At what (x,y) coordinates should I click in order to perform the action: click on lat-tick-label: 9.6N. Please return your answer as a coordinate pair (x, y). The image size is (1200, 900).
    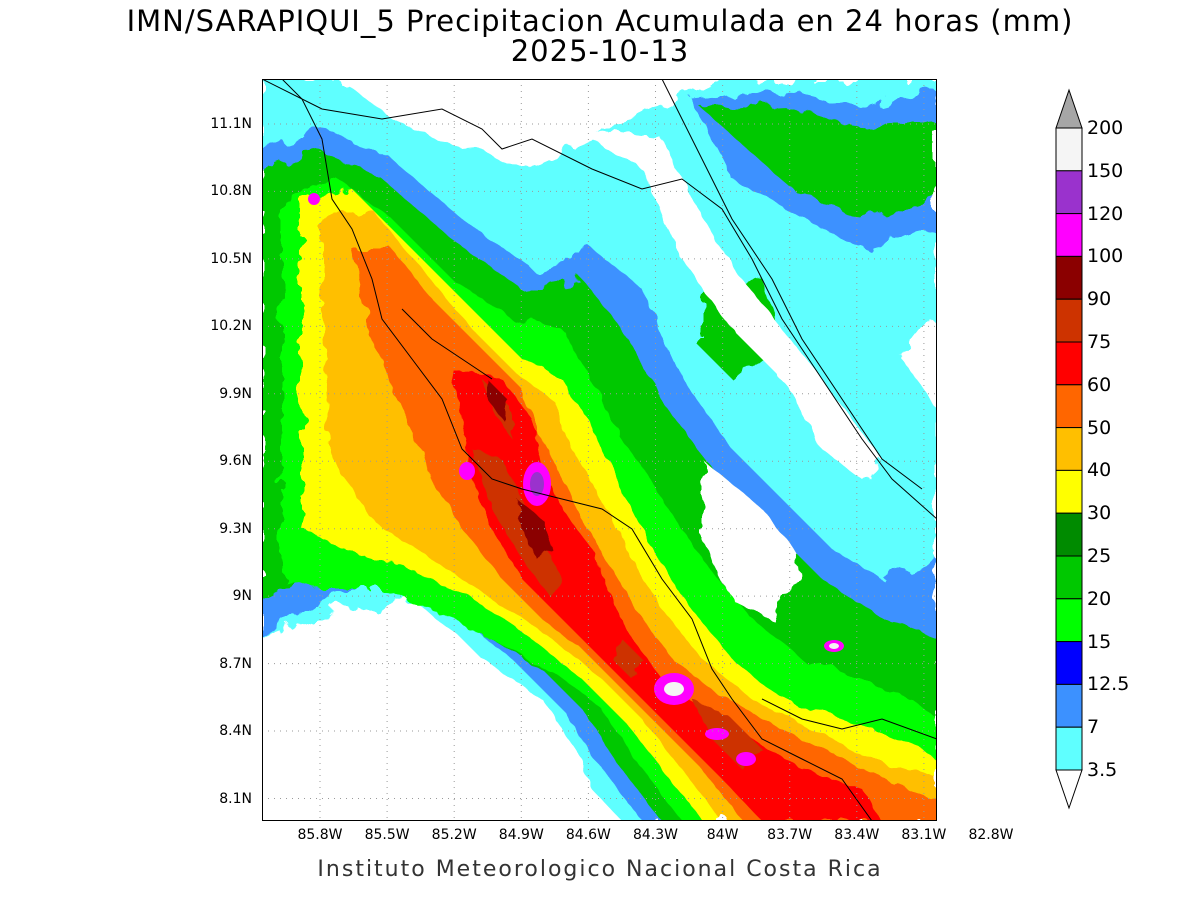
    Looking at the image, I should click on (235, 461).